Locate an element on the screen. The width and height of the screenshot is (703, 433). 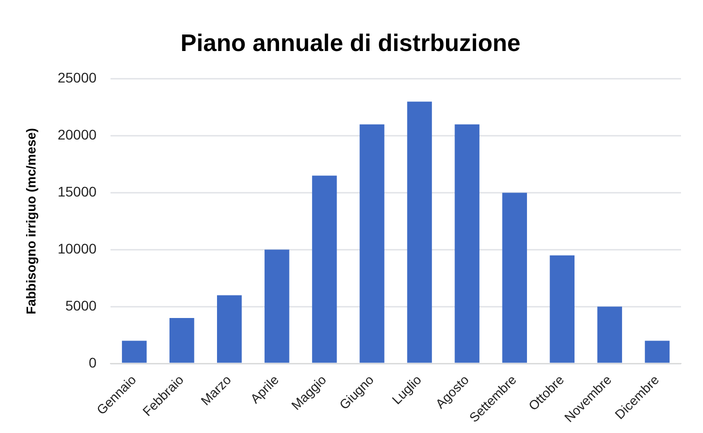
y-tick-label: 15000 is located at coordinates (77, 192).